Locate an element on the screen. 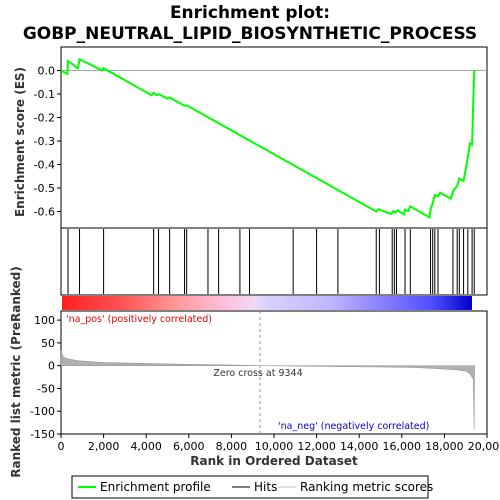 The width and height of the screenshot is (500, 500). legend-metric-label: Ranking metric scores is located at coordinates (366, 487).